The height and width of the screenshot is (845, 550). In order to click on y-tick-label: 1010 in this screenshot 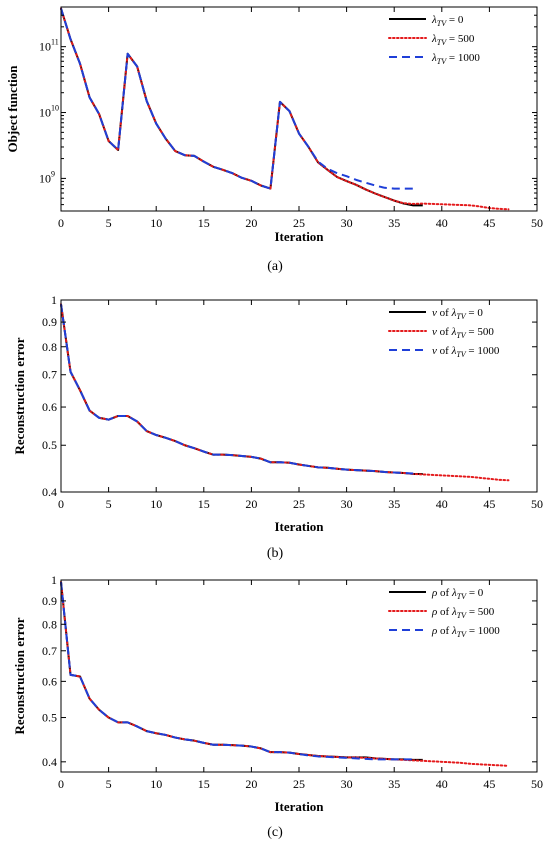, I will do `click(49, 112)`.